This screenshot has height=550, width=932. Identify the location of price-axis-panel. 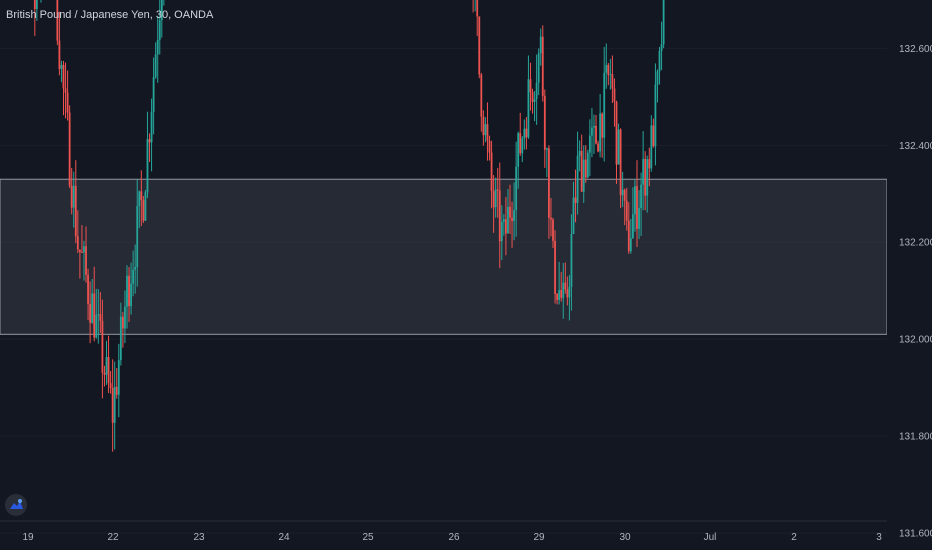
(909, 275).